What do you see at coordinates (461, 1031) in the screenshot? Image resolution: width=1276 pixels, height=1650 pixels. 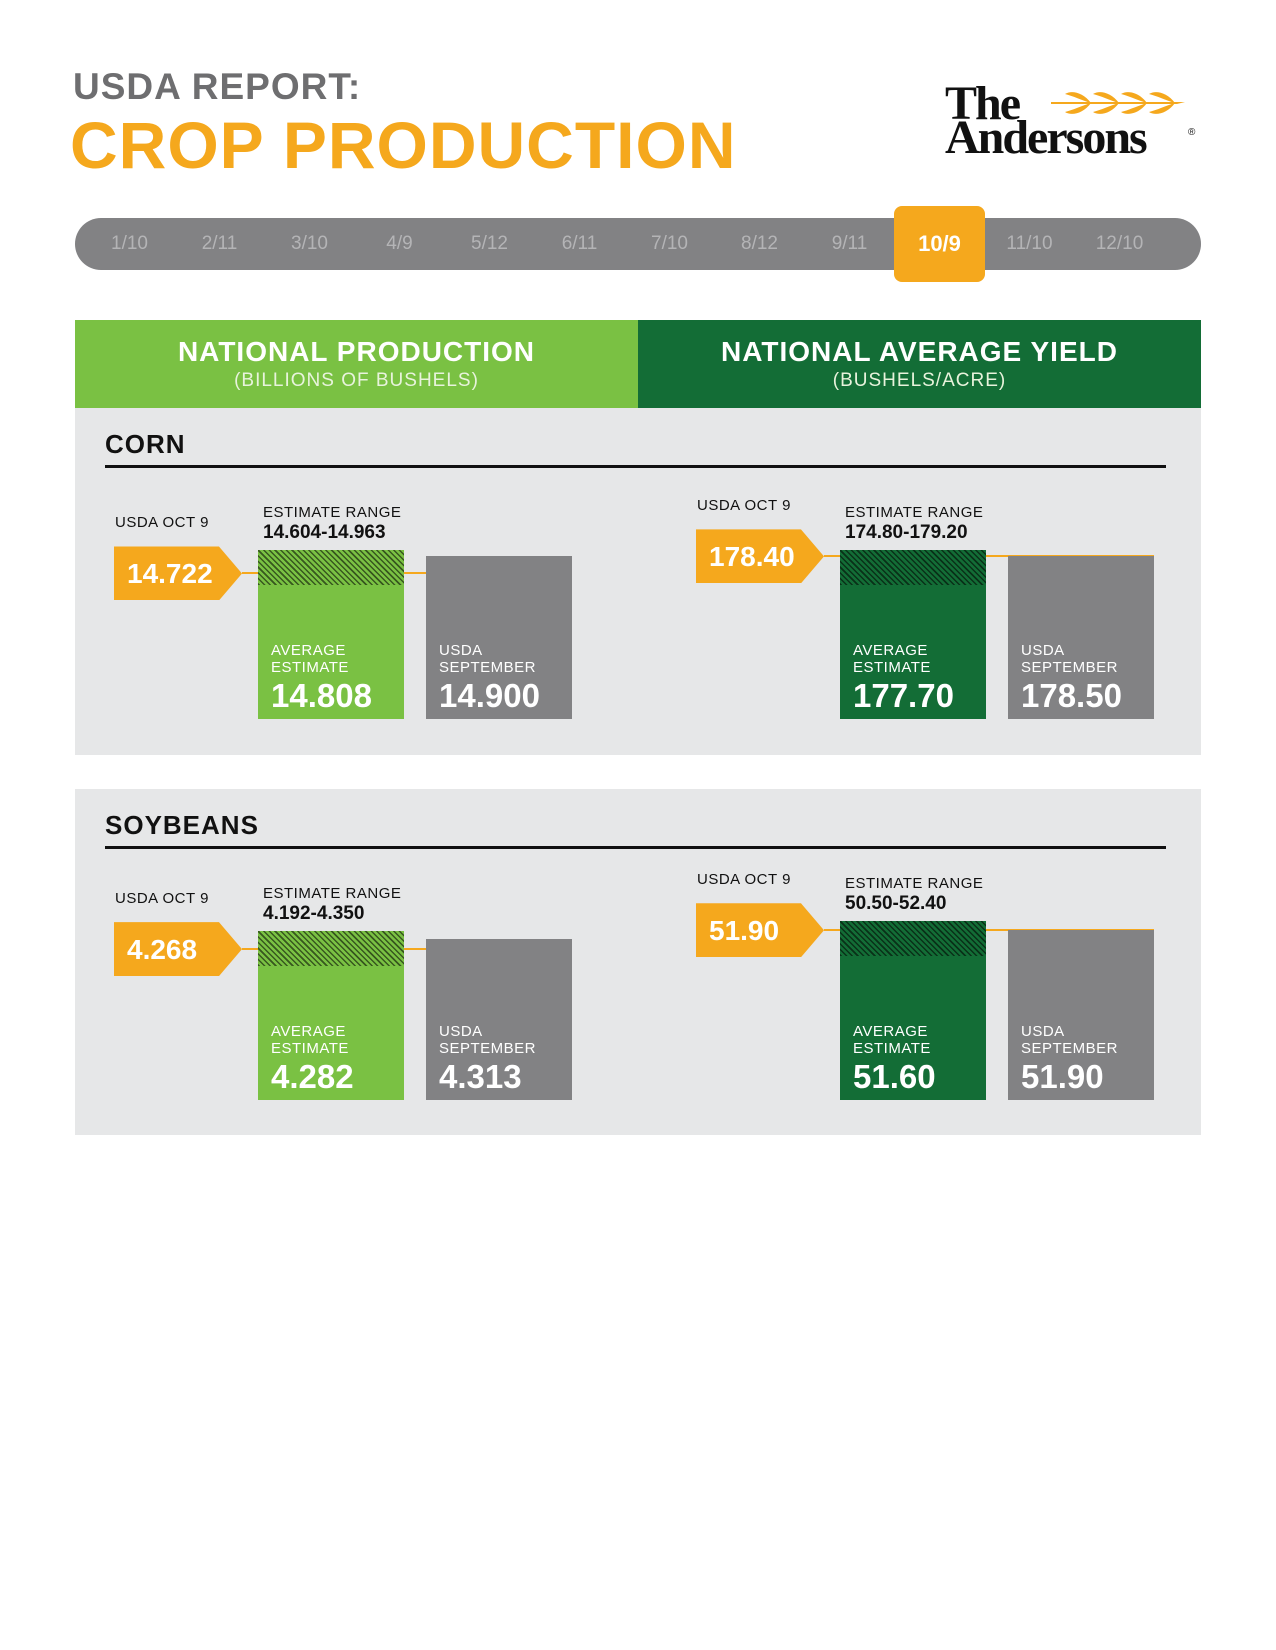 I see `soybeans-production-september-line1: USDA` at bounding box center [461, 1031].